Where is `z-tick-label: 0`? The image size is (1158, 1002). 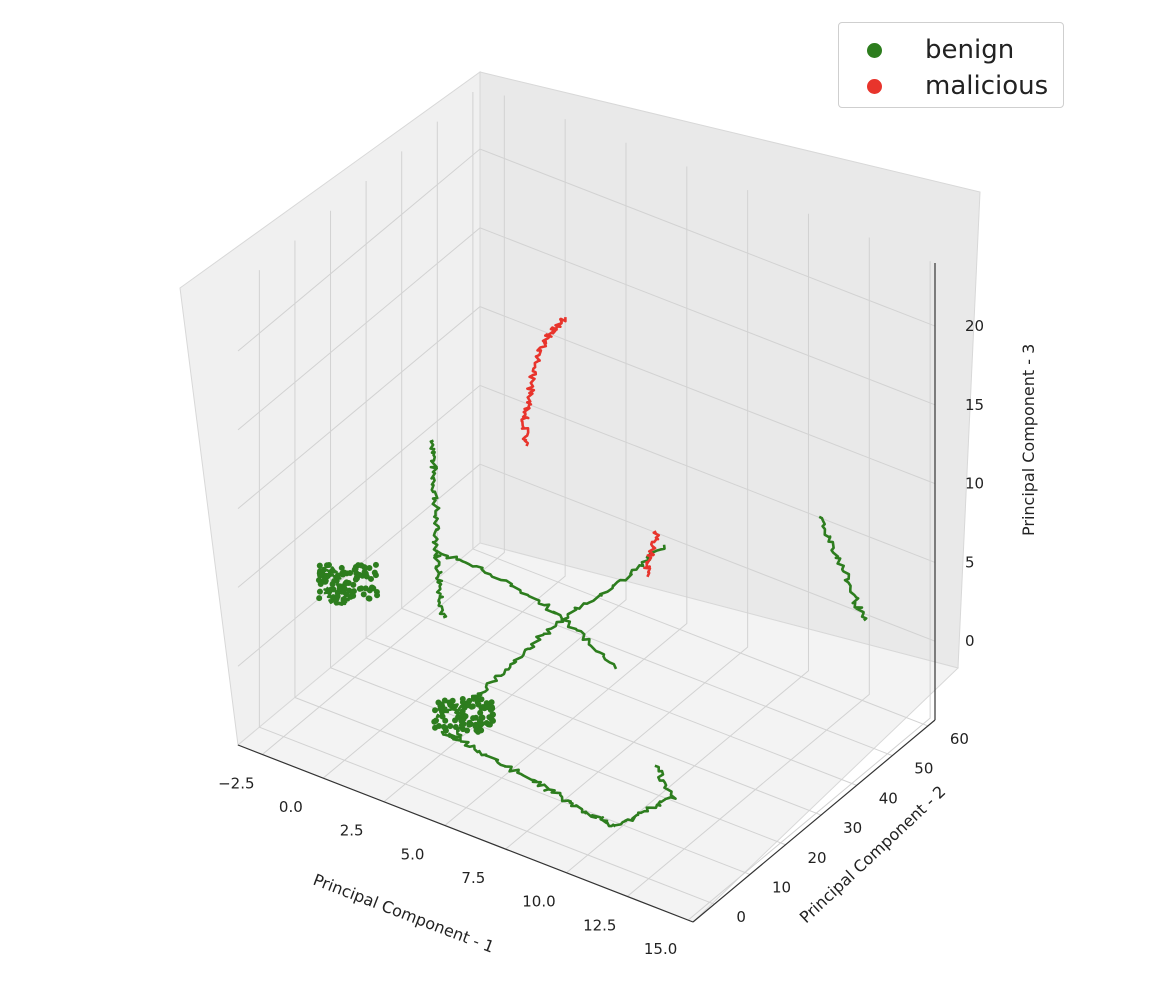
z-tick-label: 0 is located at coordinates (970, 641).